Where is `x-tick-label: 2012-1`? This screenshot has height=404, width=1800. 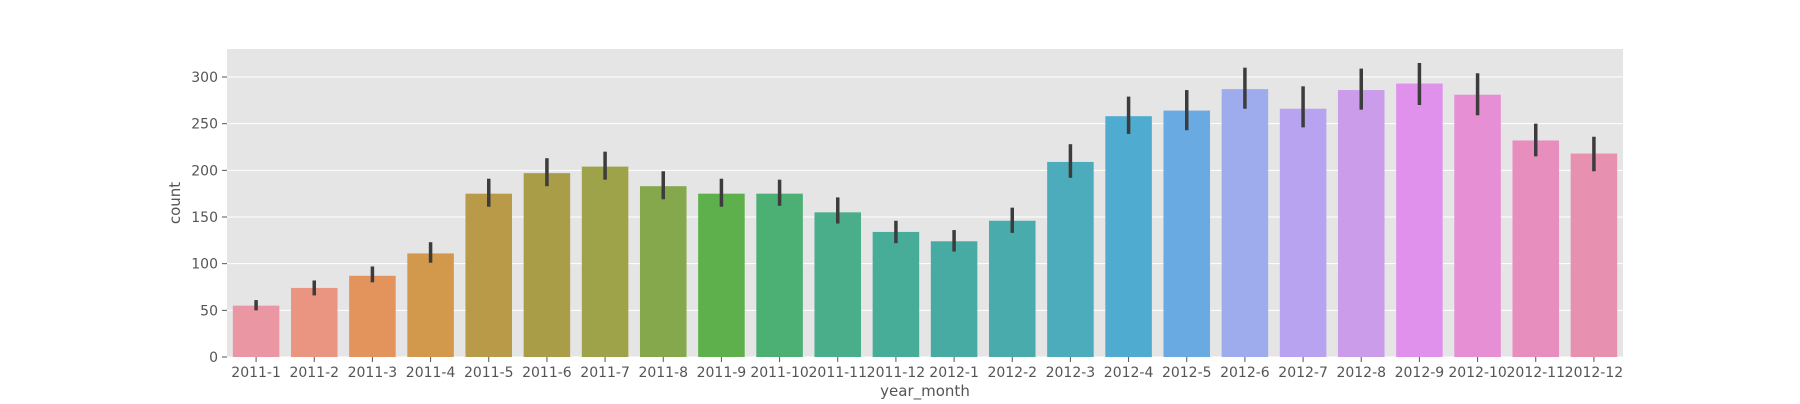 x-tick-label: 2012-1 is located at coordinates (954, 373).